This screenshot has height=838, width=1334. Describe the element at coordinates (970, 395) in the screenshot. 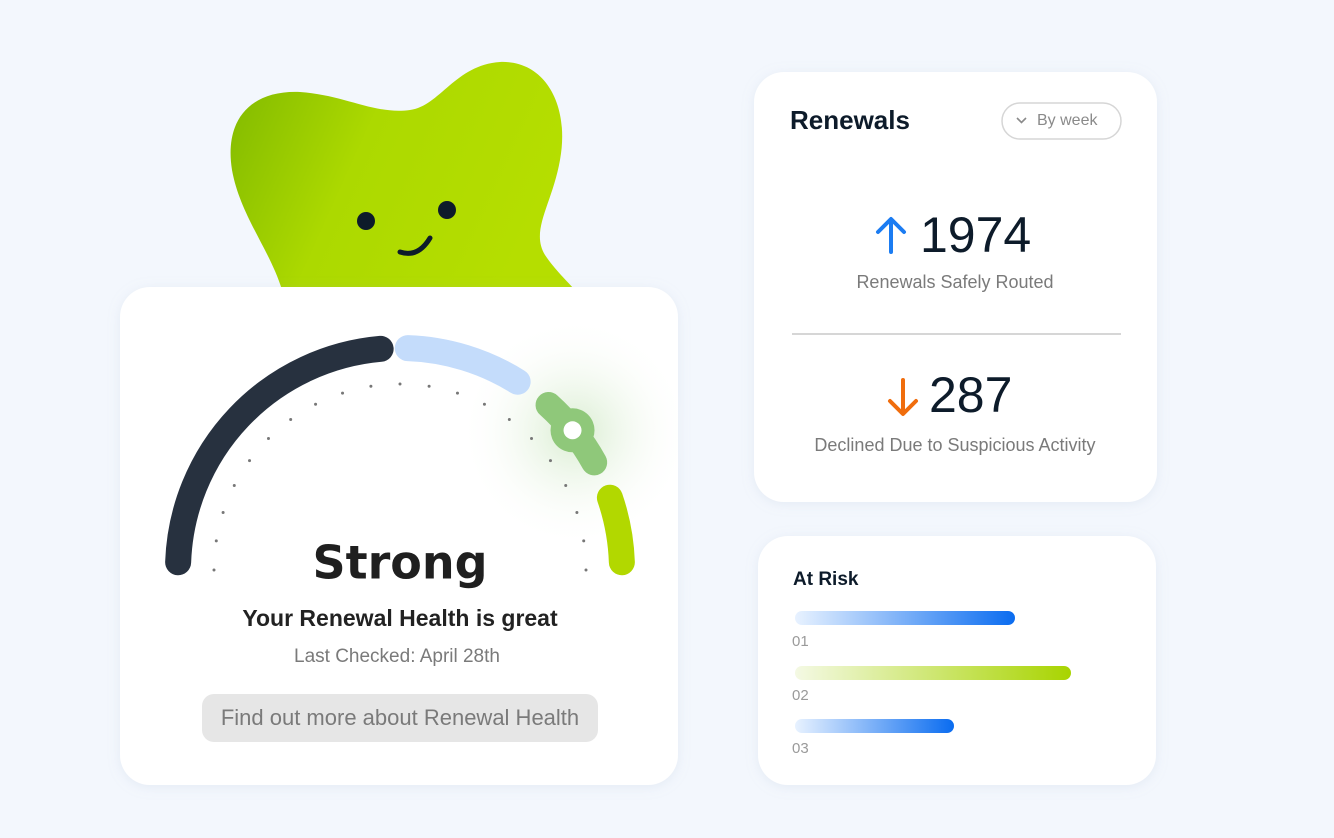

I see `stat-value: 287` at that location.